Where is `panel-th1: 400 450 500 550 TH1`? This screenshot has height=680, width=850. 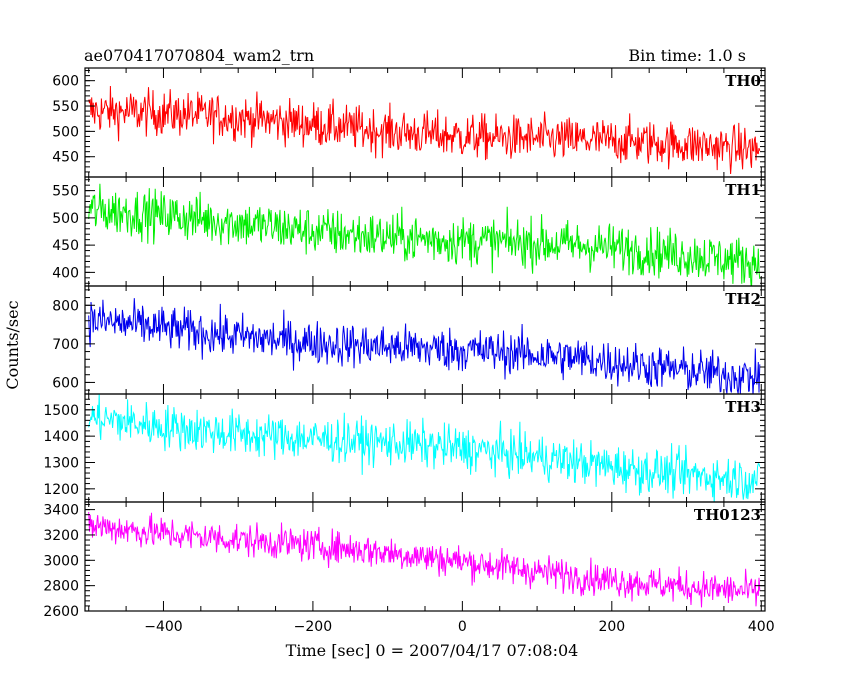 panel-th1: 400 450 500 550 TH1 is located at coordinates (409, 231).